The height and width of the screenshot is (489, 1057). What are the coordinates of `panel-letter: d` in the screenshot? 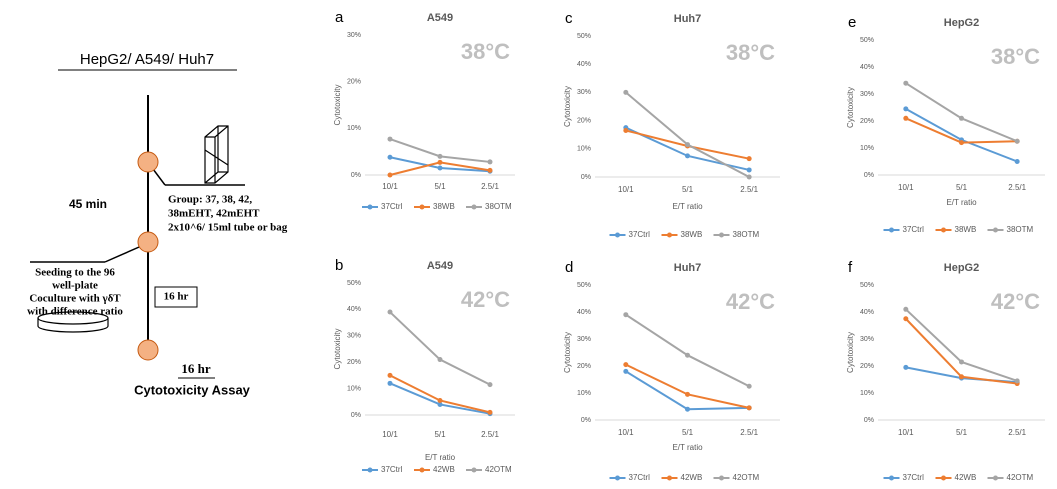 It's located at (569, 267).